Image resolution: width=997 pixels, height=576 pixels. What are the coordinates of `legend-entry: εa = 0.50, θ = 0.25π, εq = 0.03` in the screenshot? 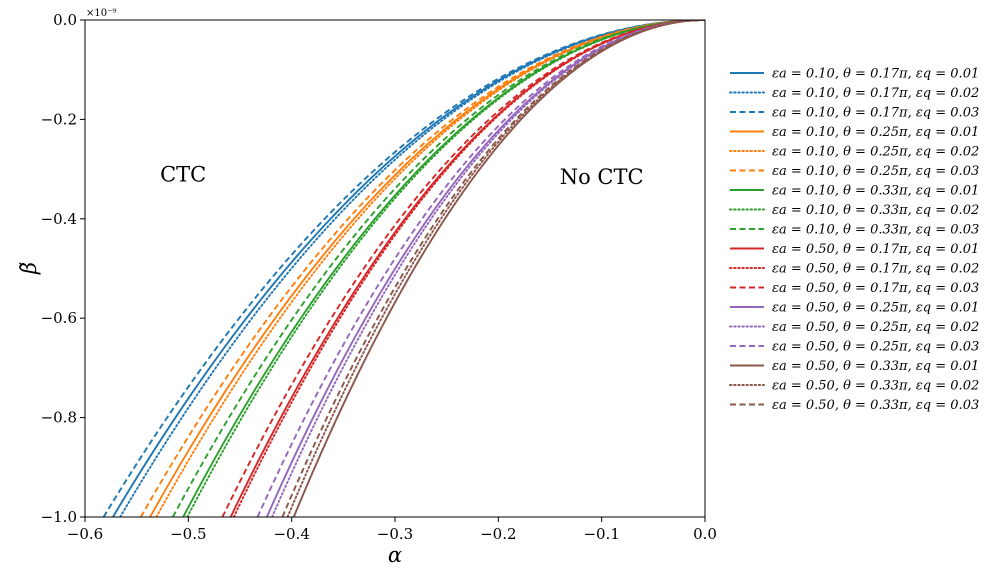 It's located at (875, 347).